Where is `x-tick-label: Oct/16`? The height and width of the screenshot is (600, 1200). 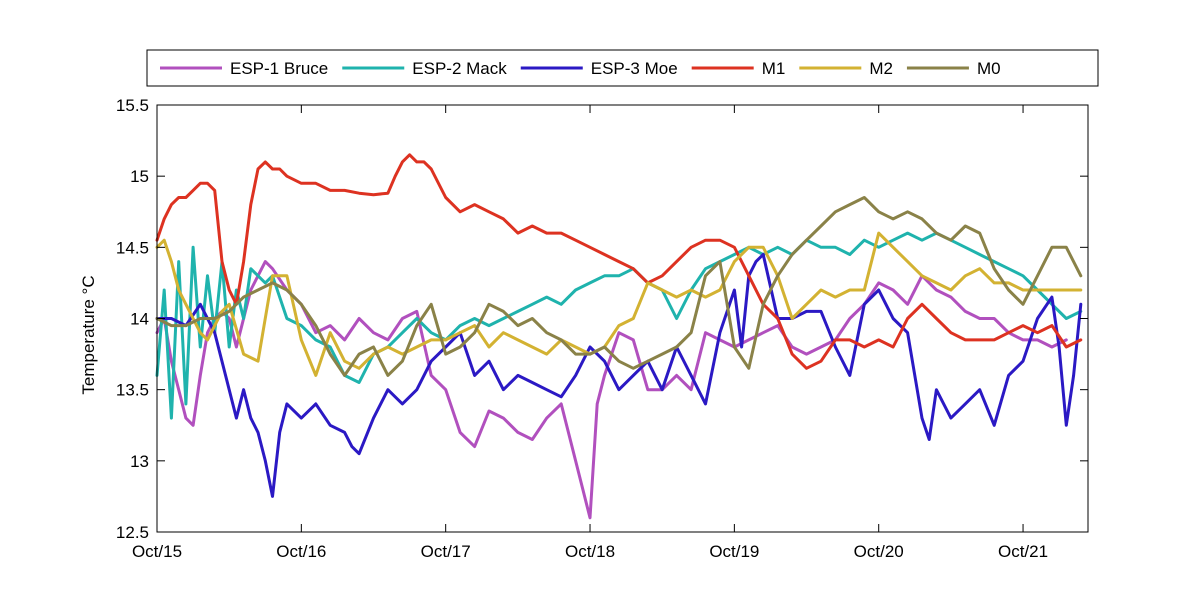
x-tick-label: Oct/16 is located at coordinates (301, 551).